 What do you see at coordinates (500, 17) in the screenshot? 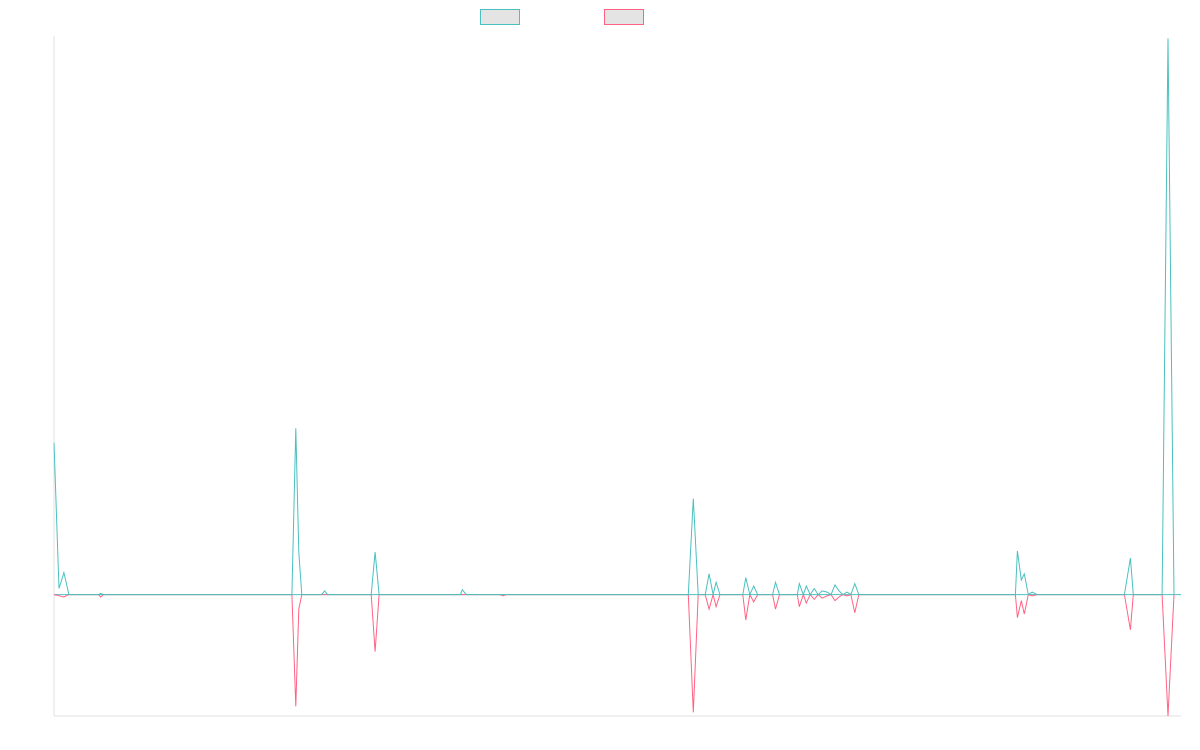
I see `legend-series-1-swatch` at bounding box center [500, 17].